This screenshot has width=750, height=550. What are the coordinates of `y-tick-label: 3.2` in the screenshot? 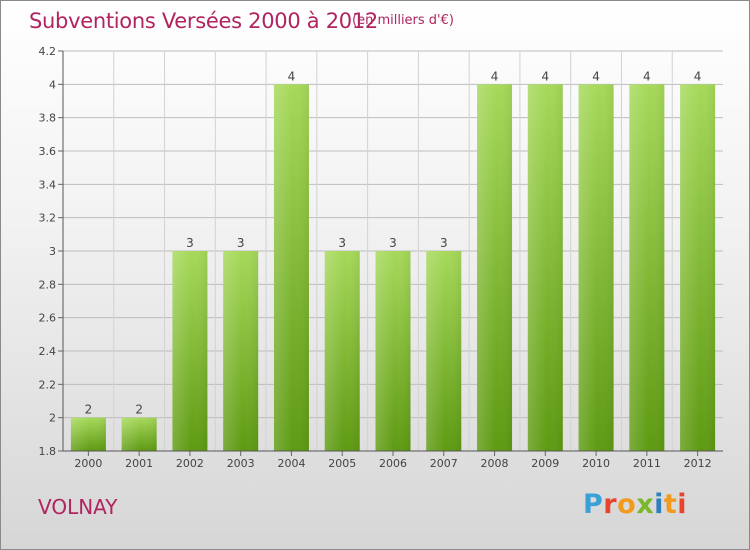 It's located at (48, 218).